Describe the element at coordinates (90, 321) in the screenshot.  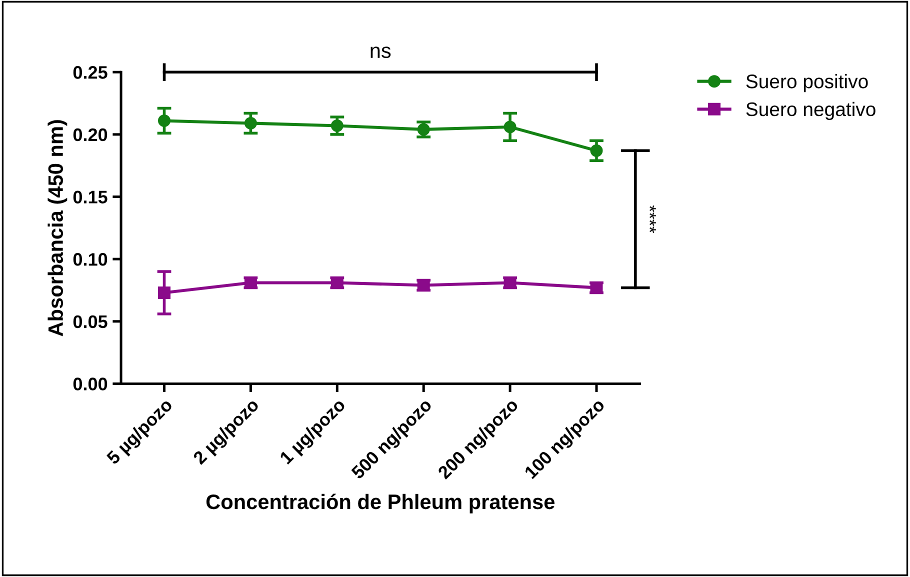
I see `y-tick-label: 0.05` at that location.